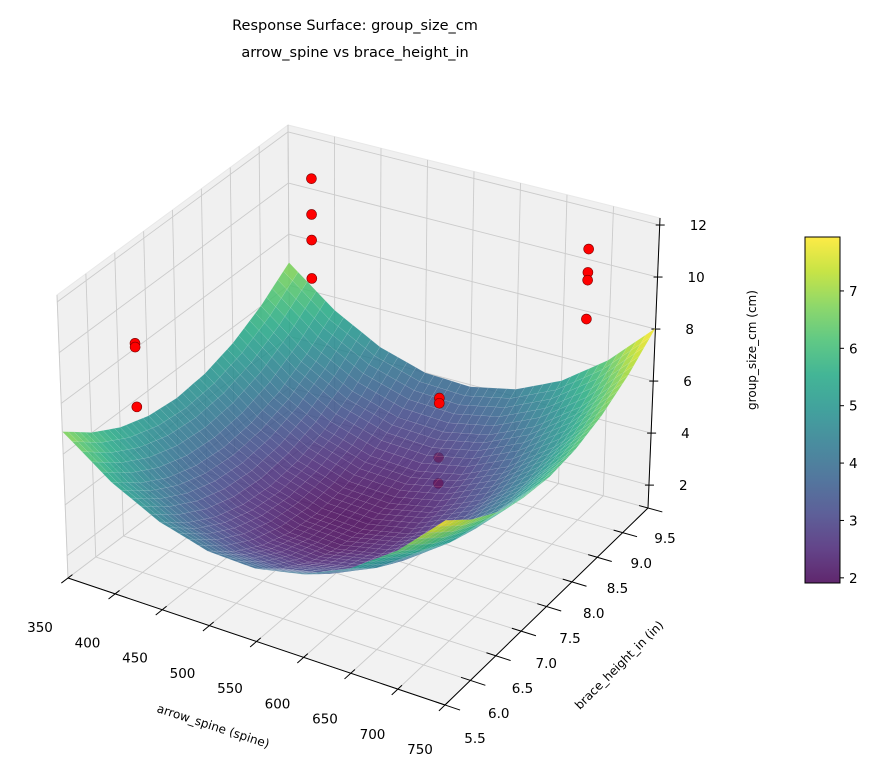 This screenshot has height=775, width=883. Describe the element at coordinates (687, 382) in the screenshot. I see `z-tick-label: 6` at that location.